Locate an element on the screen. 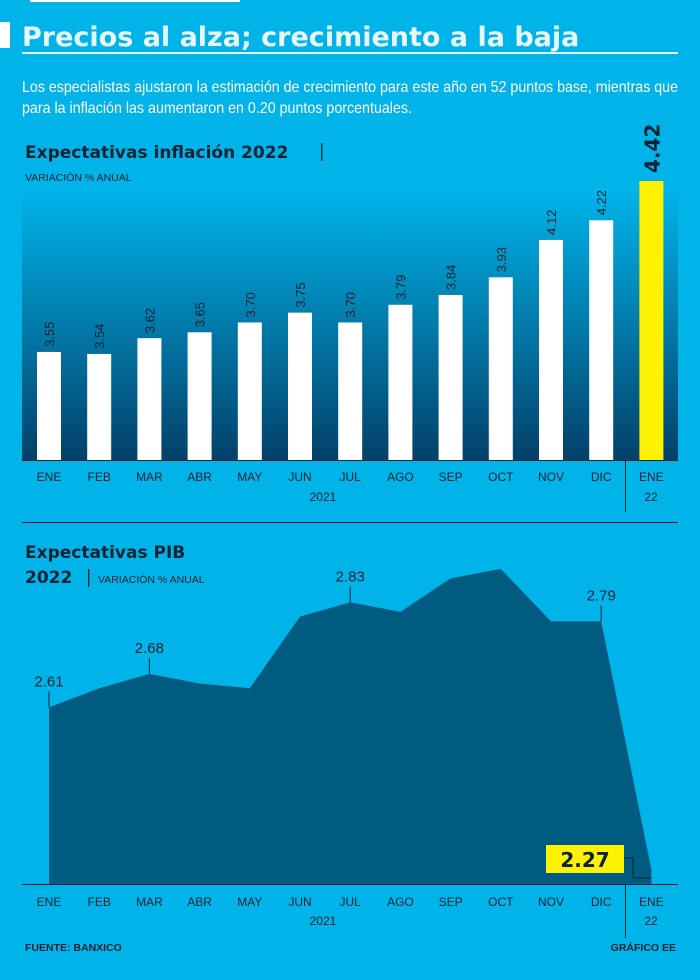 This screenshot has width=700, height=980. bar-year-2022: 22 is located at coordinates (651, 497).